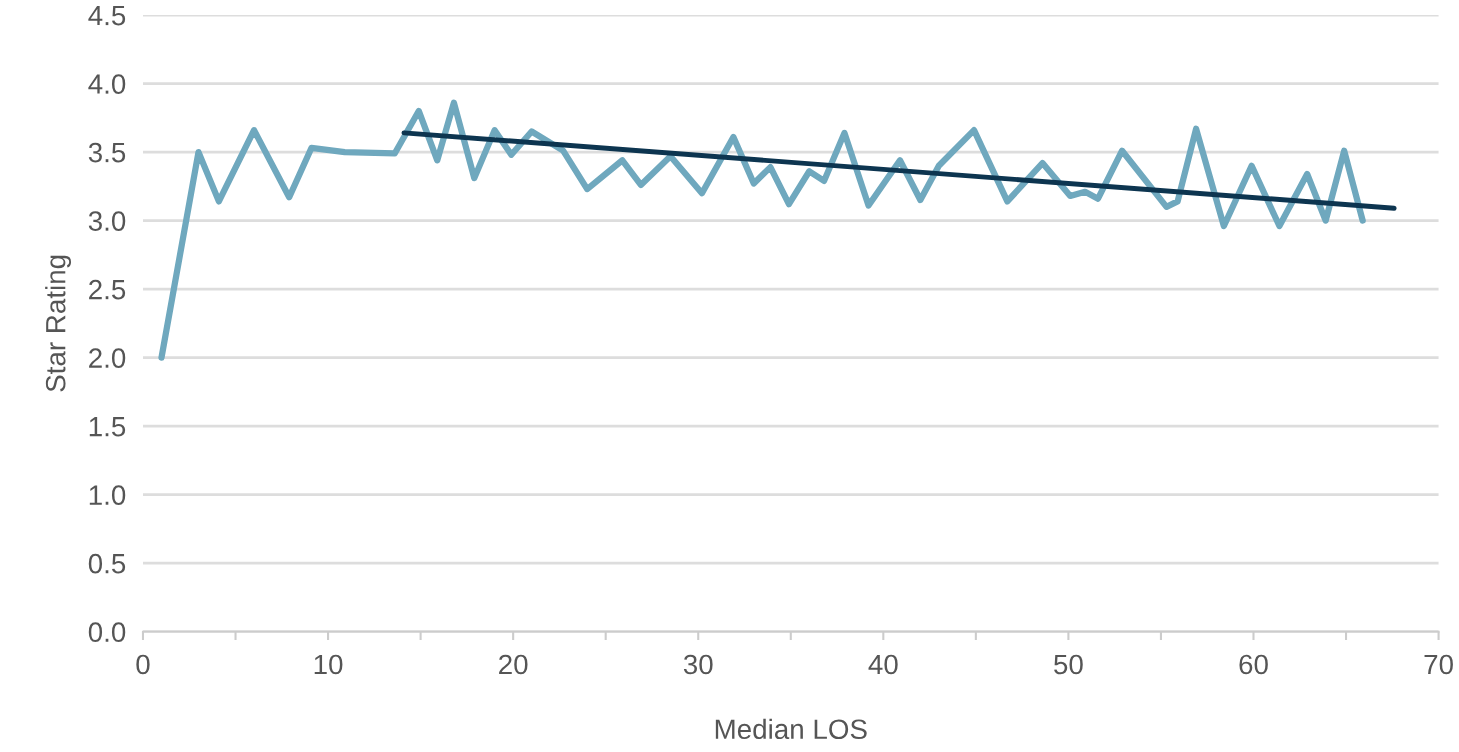 The image size is (1459, 752). Describe the element at coordinates (107, 358) in the screenshot. I see `y-tick-label: 2.0` at that location.